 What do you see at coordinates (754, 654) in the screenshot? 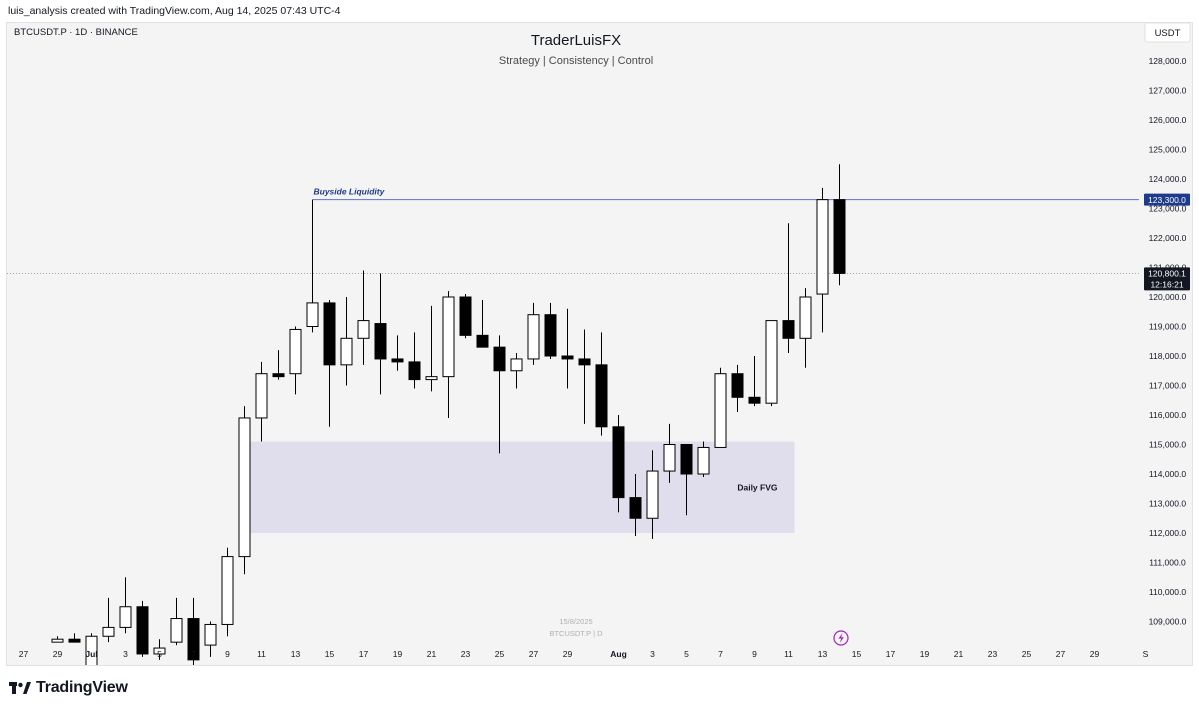
I see `x-tick-label: 9` at bounding box center [754, 654].